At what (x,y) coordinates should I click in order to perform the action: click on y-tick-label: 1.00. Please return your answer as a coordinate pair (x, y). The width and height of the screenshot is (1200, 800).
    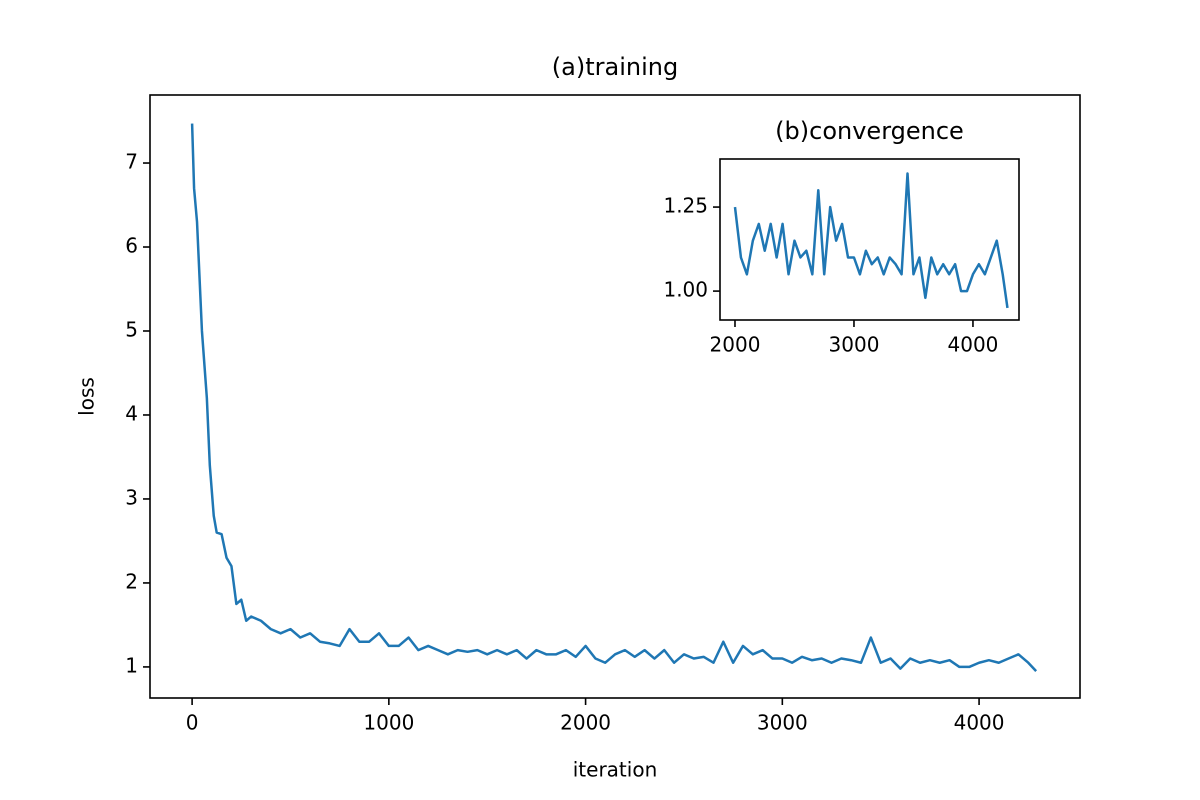
    Looking at the image, I should click on (685, 290).